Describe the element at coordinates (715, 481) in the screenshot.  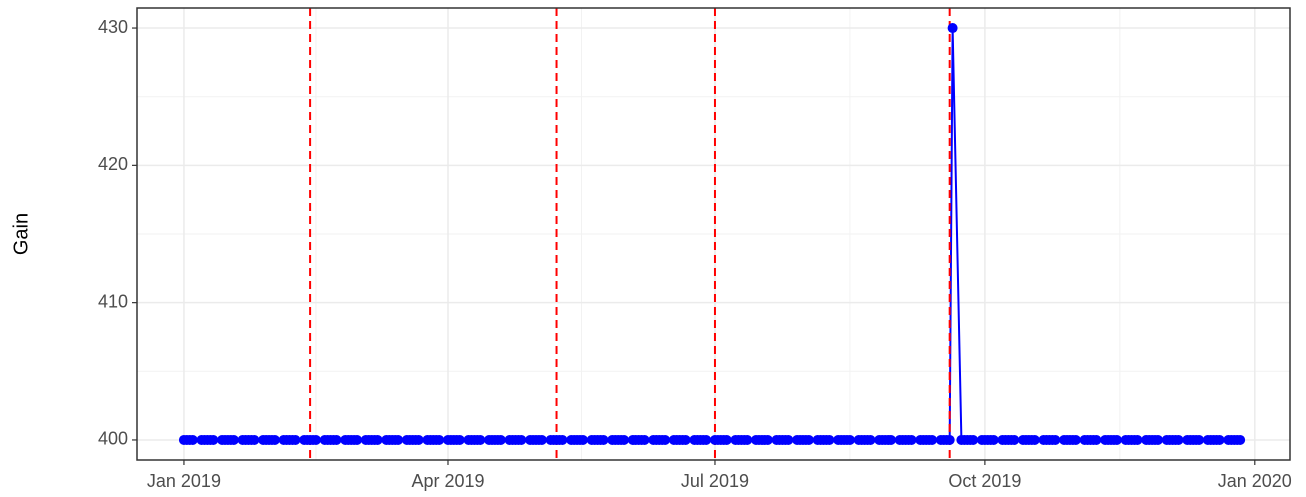
I see `x-tick-label: Jul 2019` at that location.